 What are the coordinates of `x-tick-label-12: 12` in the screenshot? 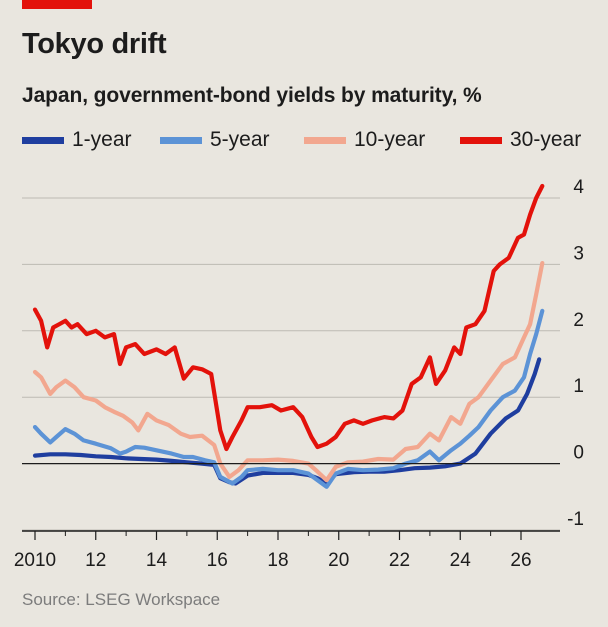 It's located at (95, 560).